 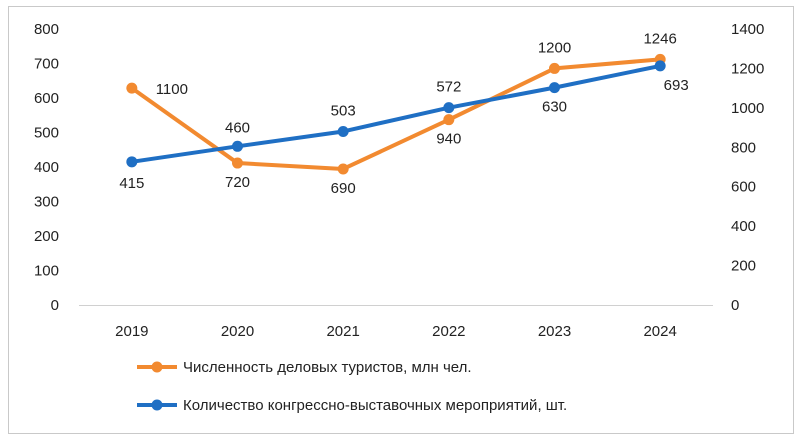 I want to click on y-right-tick-label: 0, so click(x=735, y=305).